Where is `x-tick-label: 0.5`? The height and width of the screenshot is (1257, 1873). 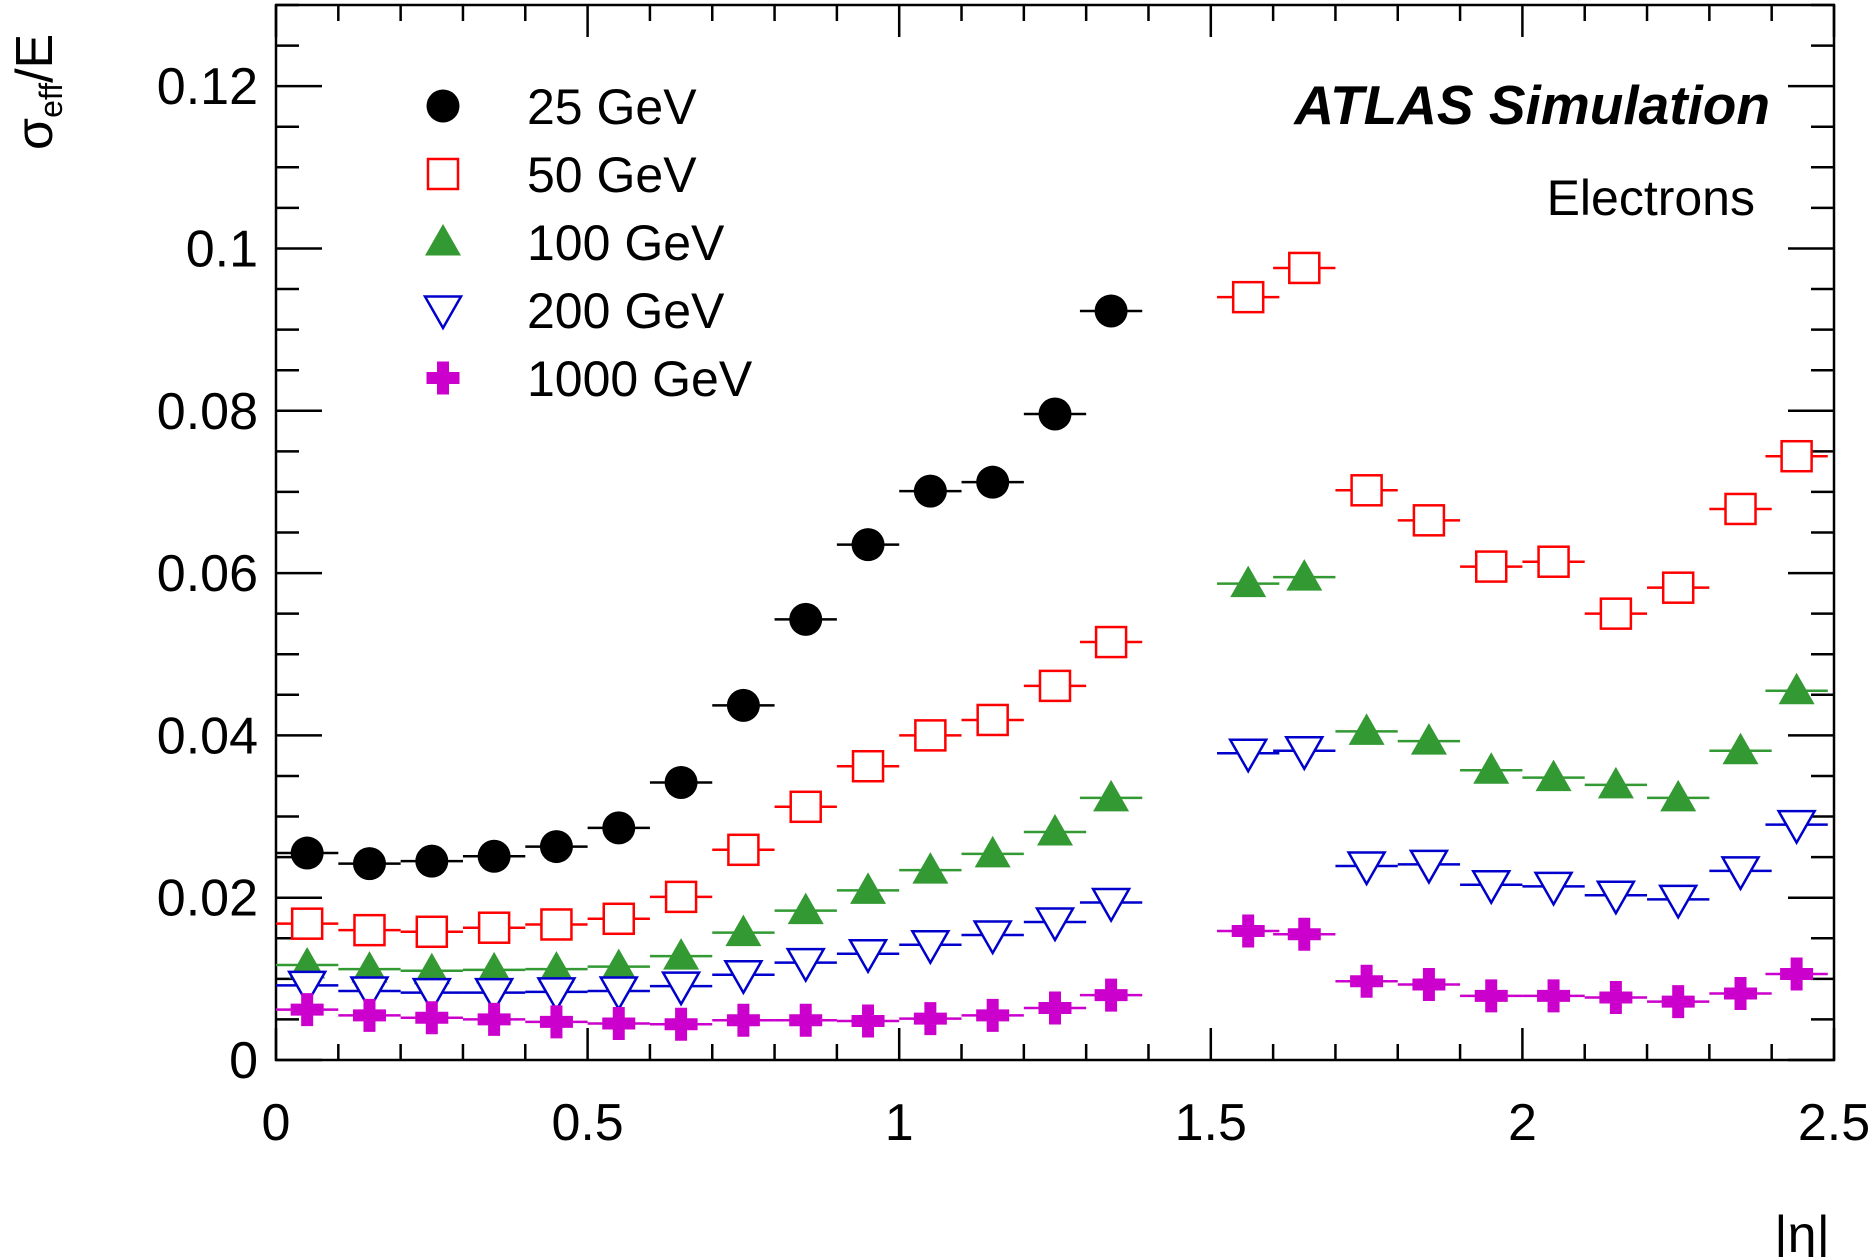 x-tick-label: 0.5 is located at coordinates (587, 1123).